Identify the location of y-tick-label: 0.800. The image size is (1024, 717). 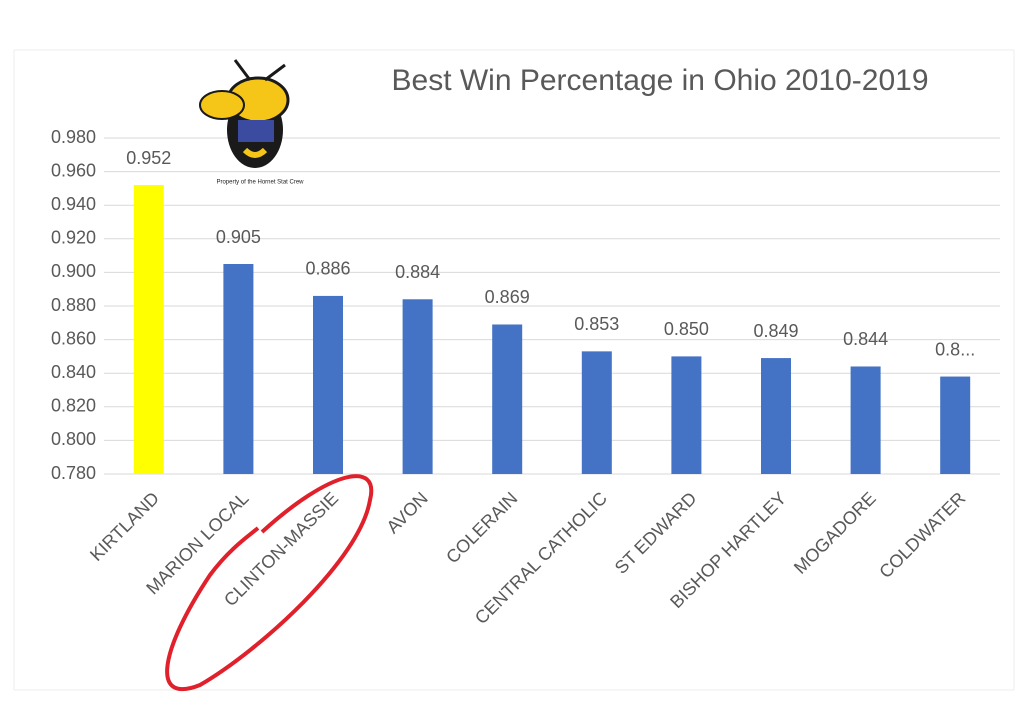
(73, 439).